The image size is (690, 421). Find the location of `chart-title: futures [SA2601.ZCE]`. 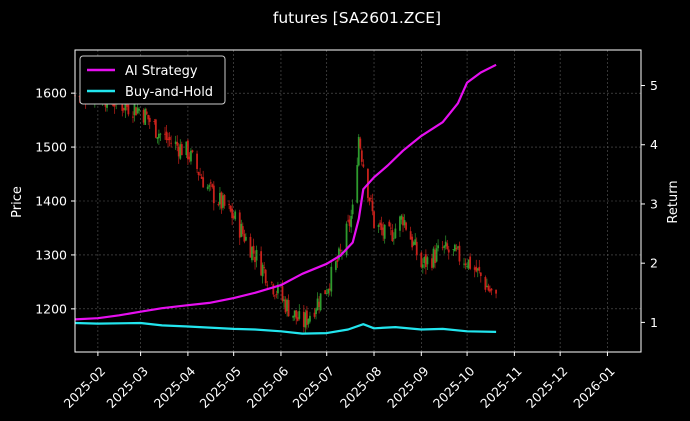

chart-title: futures [SA2601.ZCE] is located at coordinates (357, 18).